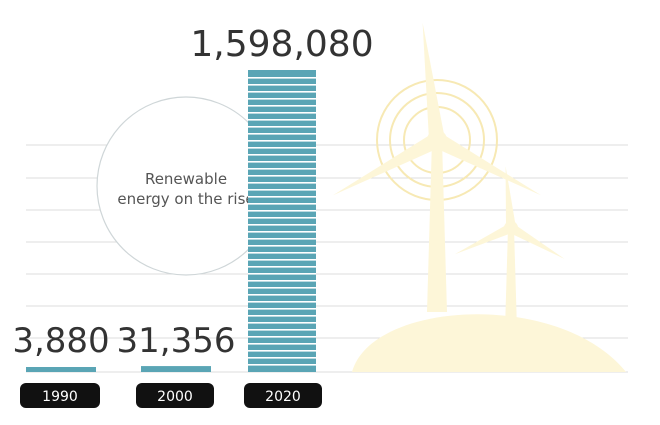 This screenshot has height=425, width=660. I want to click on year-label: 1990, so click(60, 397).